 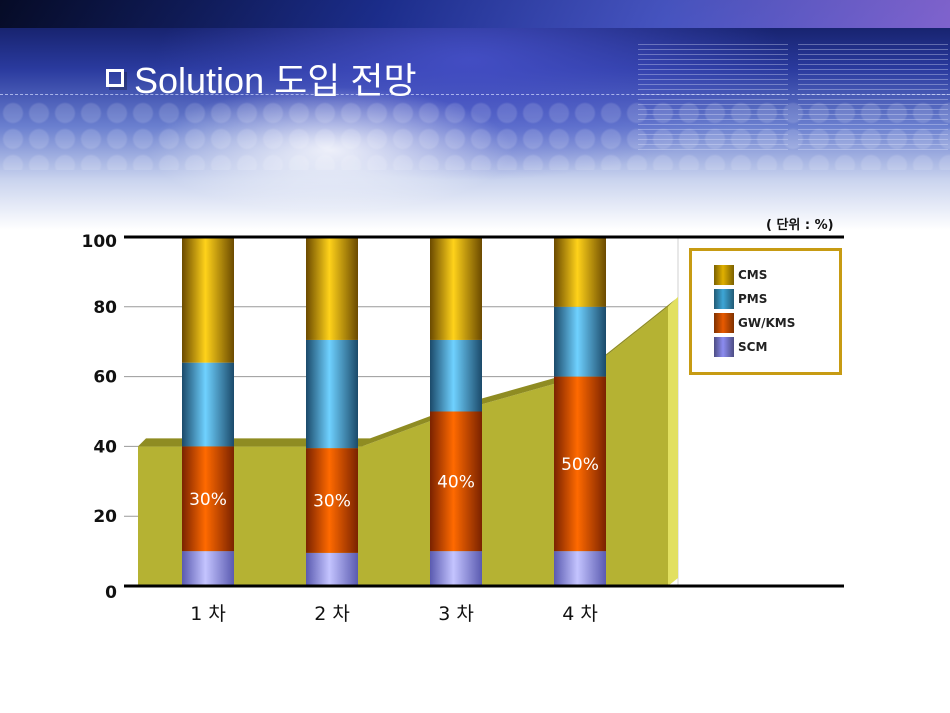 I want to click on legend-label: SCM, so click(x=753, y=347).